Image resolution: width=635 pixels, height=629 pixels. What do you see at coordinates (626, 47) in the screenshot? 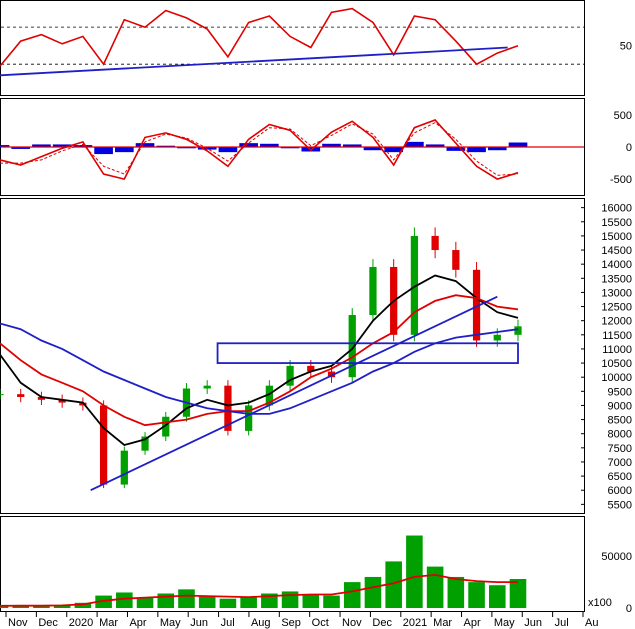
I see `rsi-tick-label: 50` at bounding box center [626, 47].